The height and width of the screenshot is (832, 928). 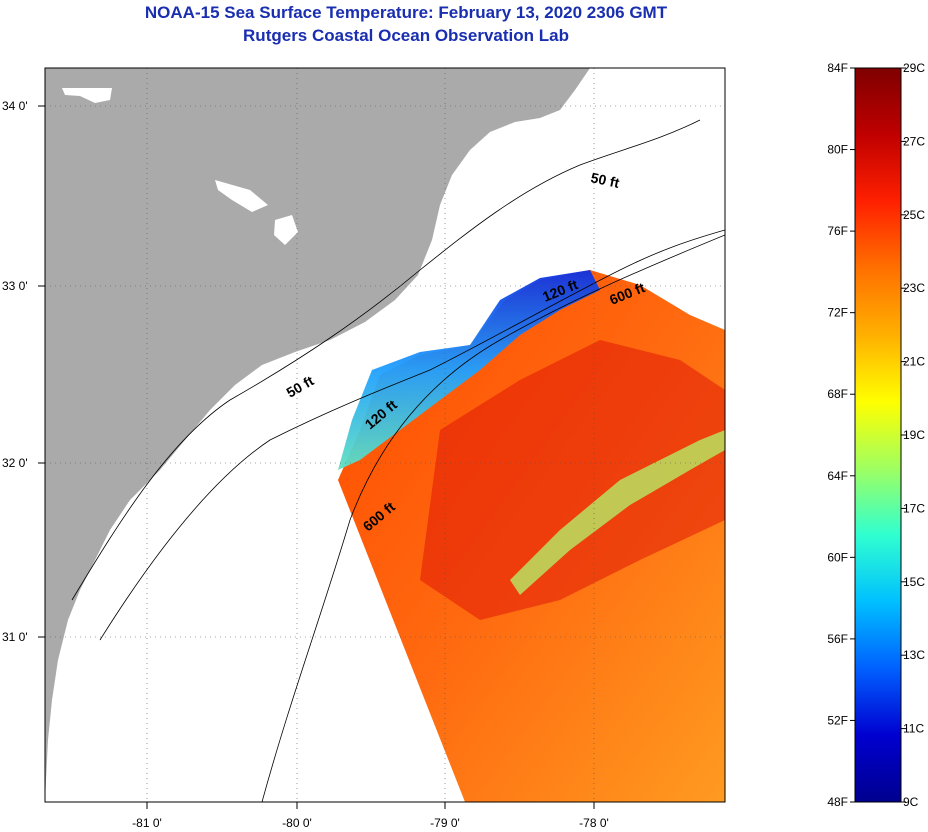 I want to click on lat-label: 34 0', so click(x=15, y=106).